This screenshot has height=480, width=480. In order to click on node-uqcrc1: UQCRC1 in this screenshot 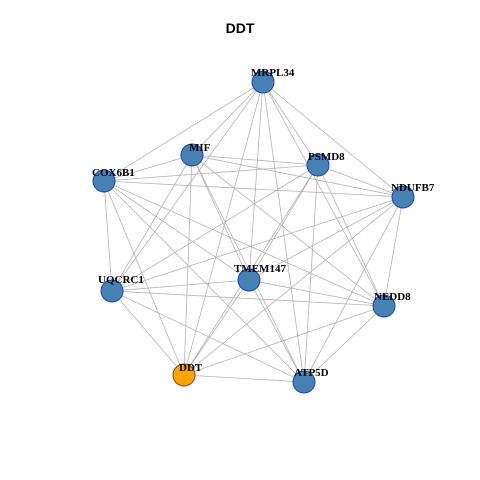, I will do `click(121, 288)`.